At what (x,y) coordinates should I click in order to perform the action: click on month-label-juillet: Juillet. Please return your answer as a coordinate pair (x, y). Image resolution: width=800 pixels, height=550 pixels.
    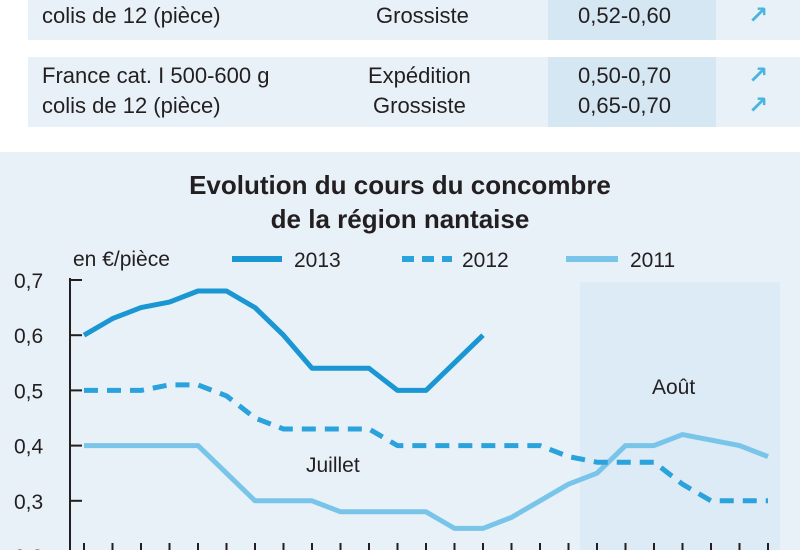
    Looking at the image, I should click on (333, 465).